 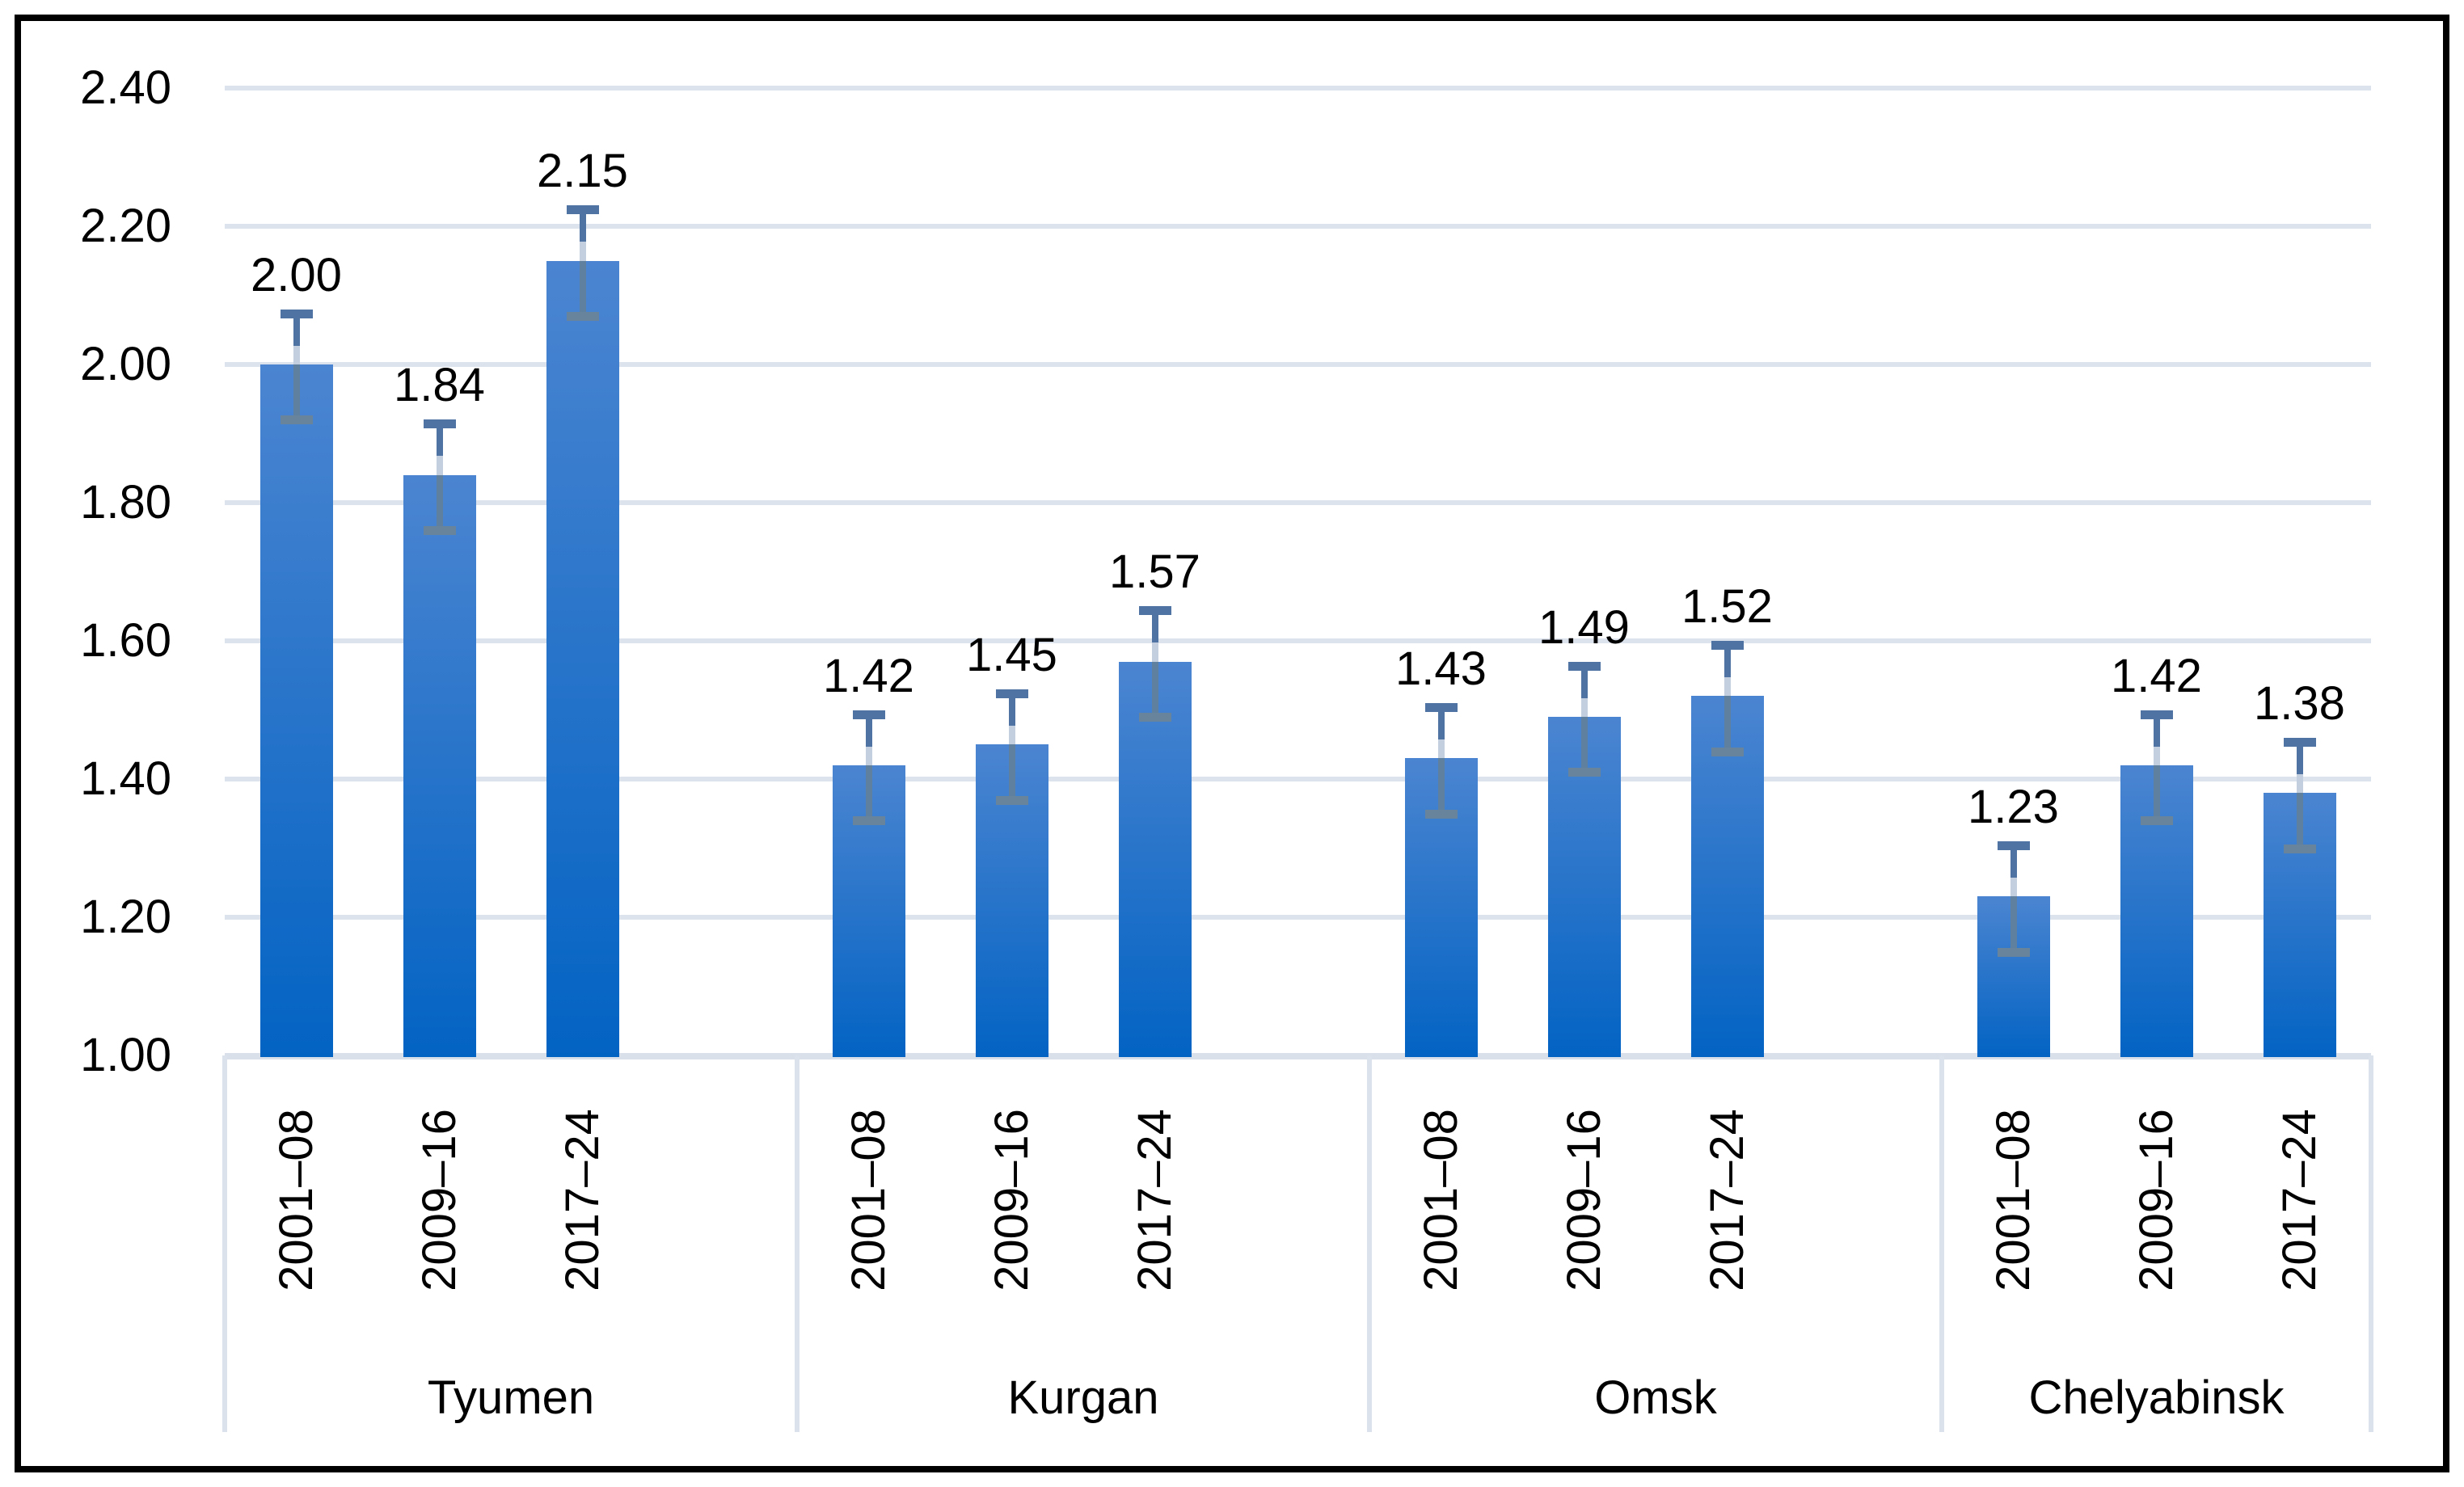 What do you see at coordinates (126, 1055) in the screenshot?
I see `y-tick-label: 1.00` at bounding box center [126, 1055].